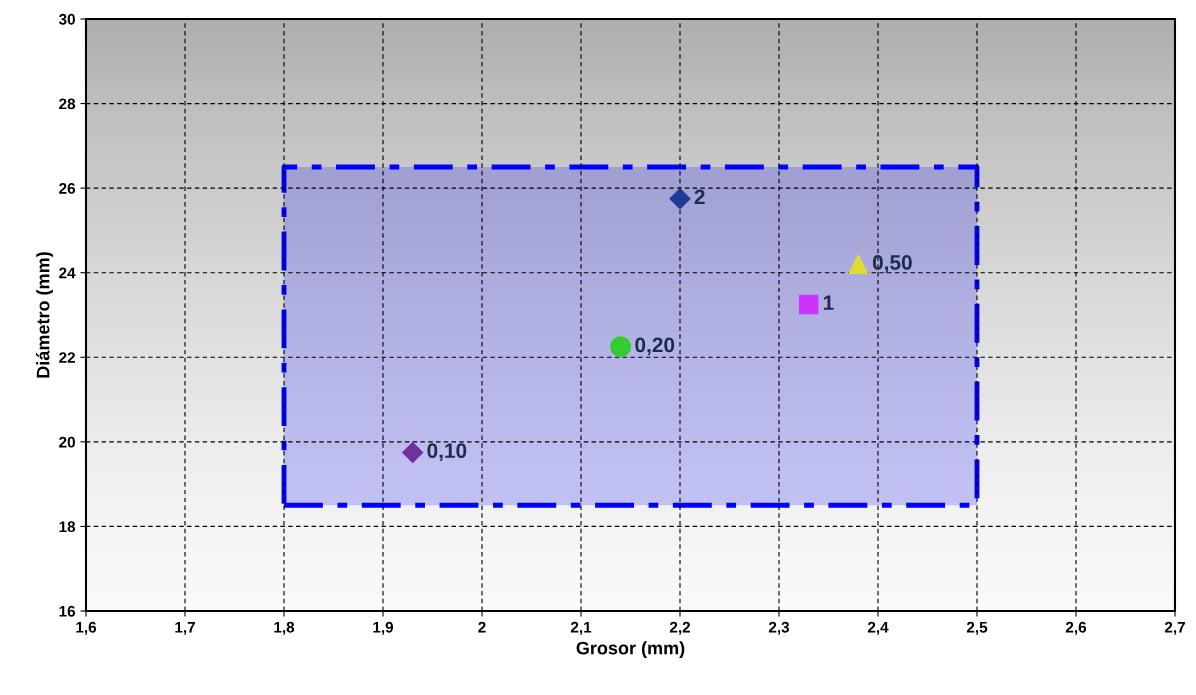 This screenshot has width=1196, height=695. I want to click on x-tick-label: 2,4, so click(878, 628).